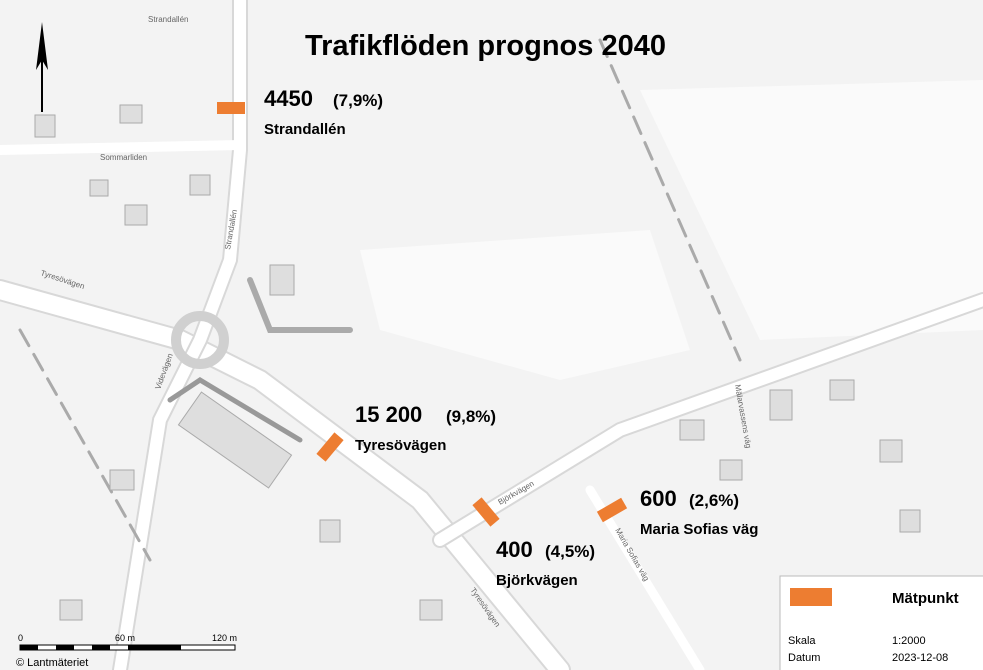 The width and height of the screenshot is (983, 670). Describe the element at coordinates (514, 549) in the screenshot. I see `flow-value: 400` at that location.